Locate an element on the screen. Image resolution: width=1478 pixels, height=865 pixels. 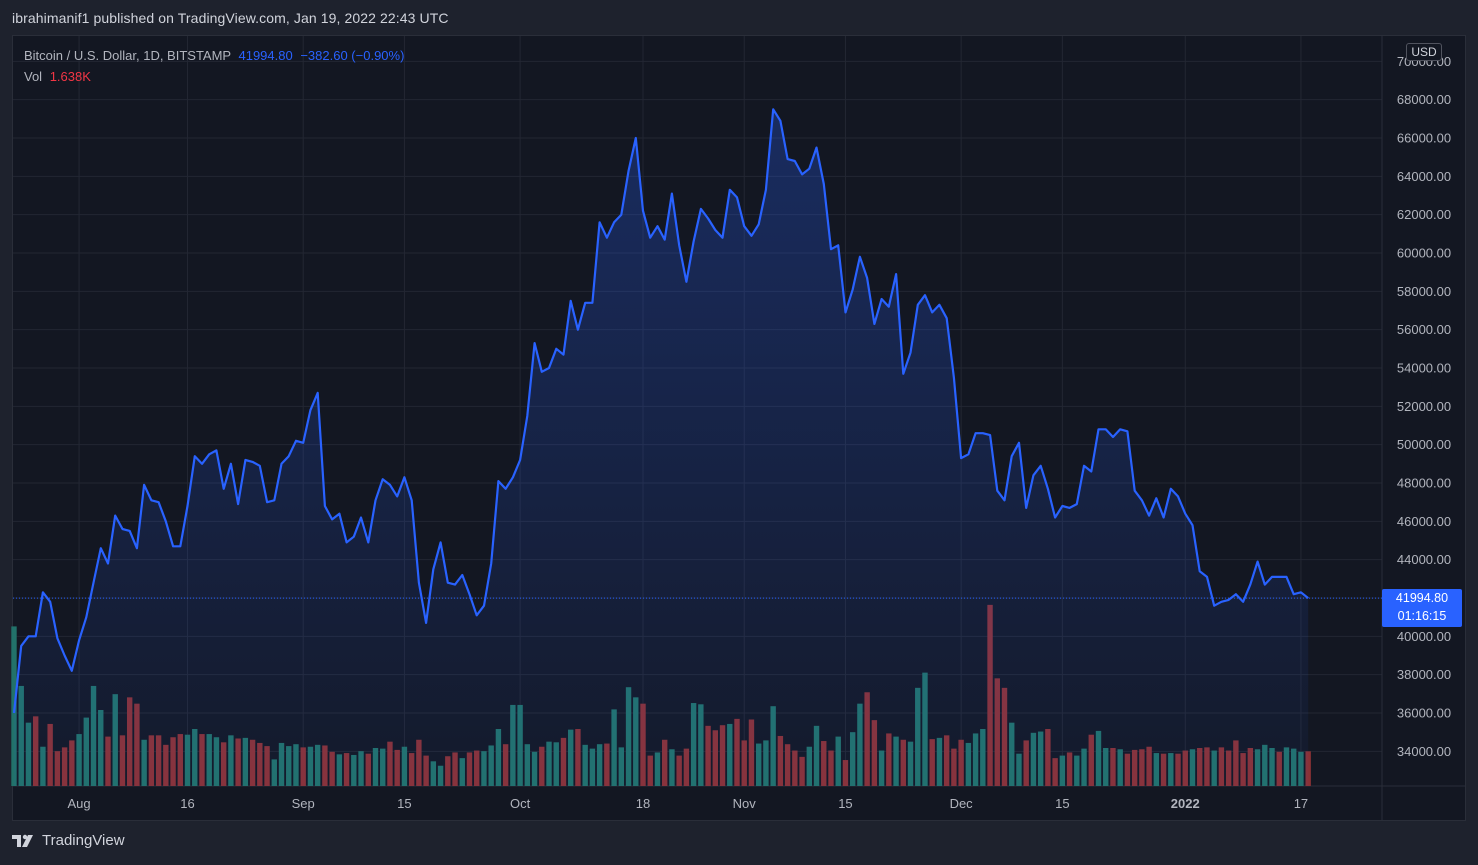
legend-volume-row: Vol 1.638K is located at coordinates (214, 76).